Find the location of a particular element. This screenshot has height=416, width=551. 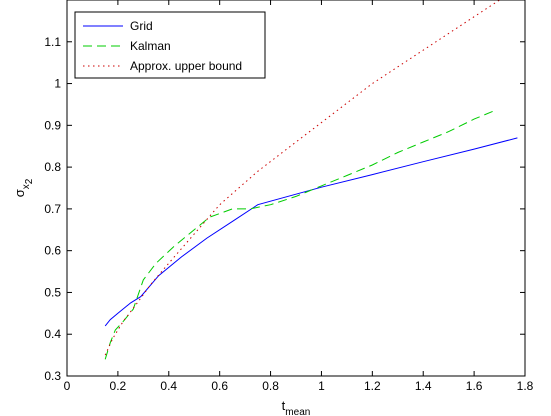

x-axis-label-main: t is located at coordinates (284, 405).